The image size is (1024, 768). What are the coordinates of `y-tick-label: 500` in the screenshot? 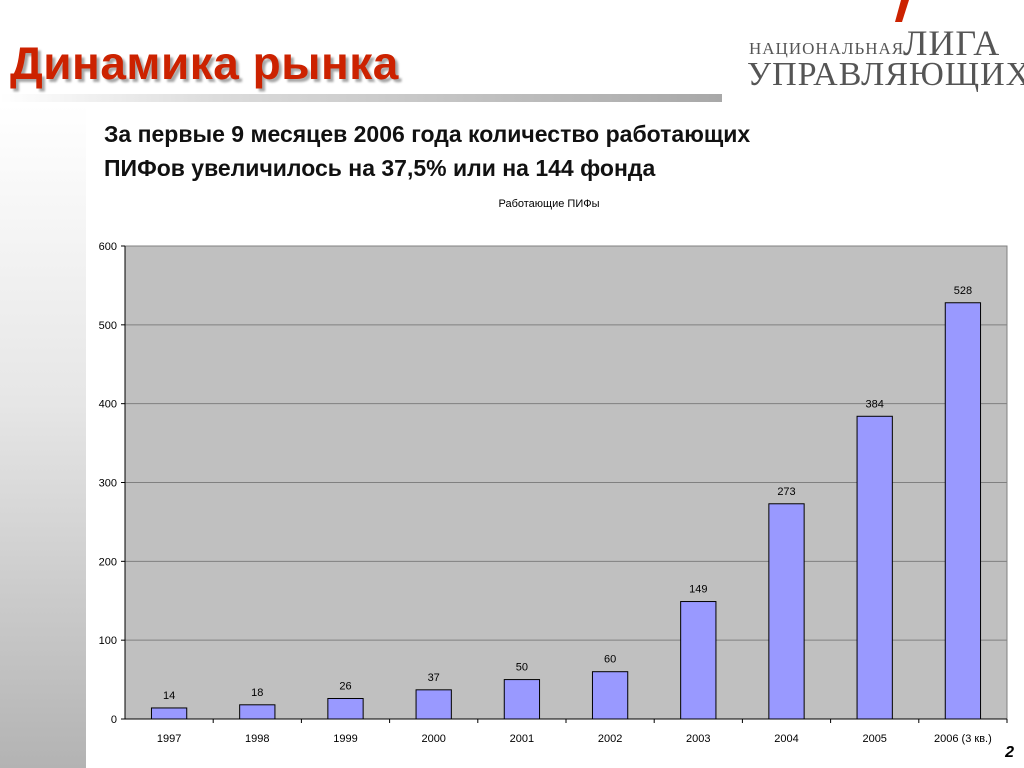 It's located at (108, 326).